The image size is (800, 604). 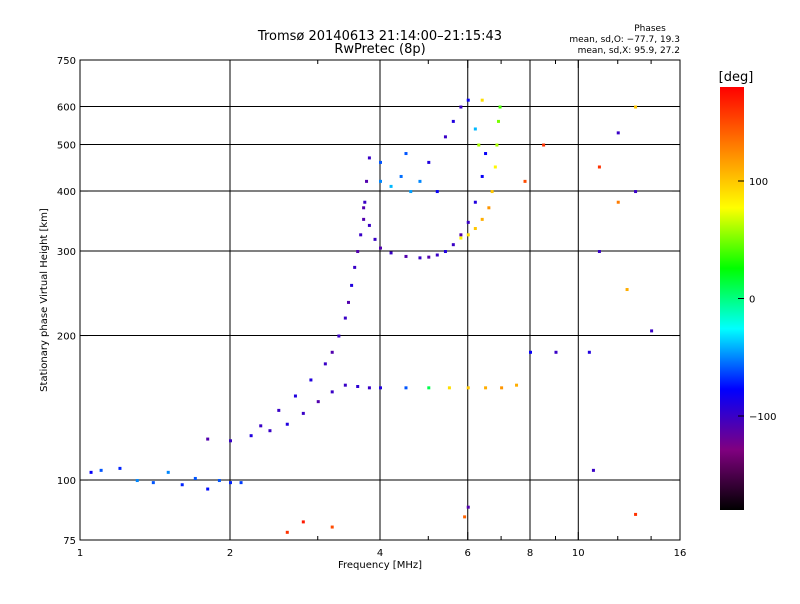 What do you see at coordinates (757, 300) in the screenshot?
I see `colorbar-ticks: 100 0 −100` at bounding box center [757, 300].